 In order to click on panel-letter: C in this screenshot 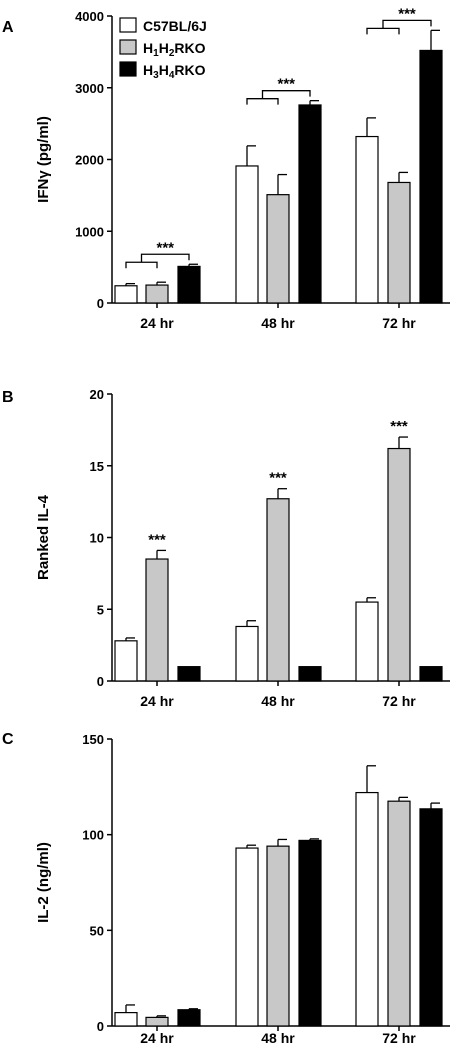, I will do `click(8, 739)`.